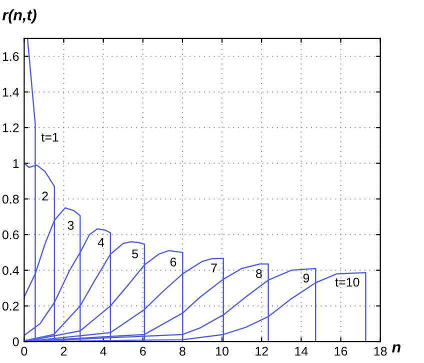  I want to click on series-label: 4, so click(101, 242).